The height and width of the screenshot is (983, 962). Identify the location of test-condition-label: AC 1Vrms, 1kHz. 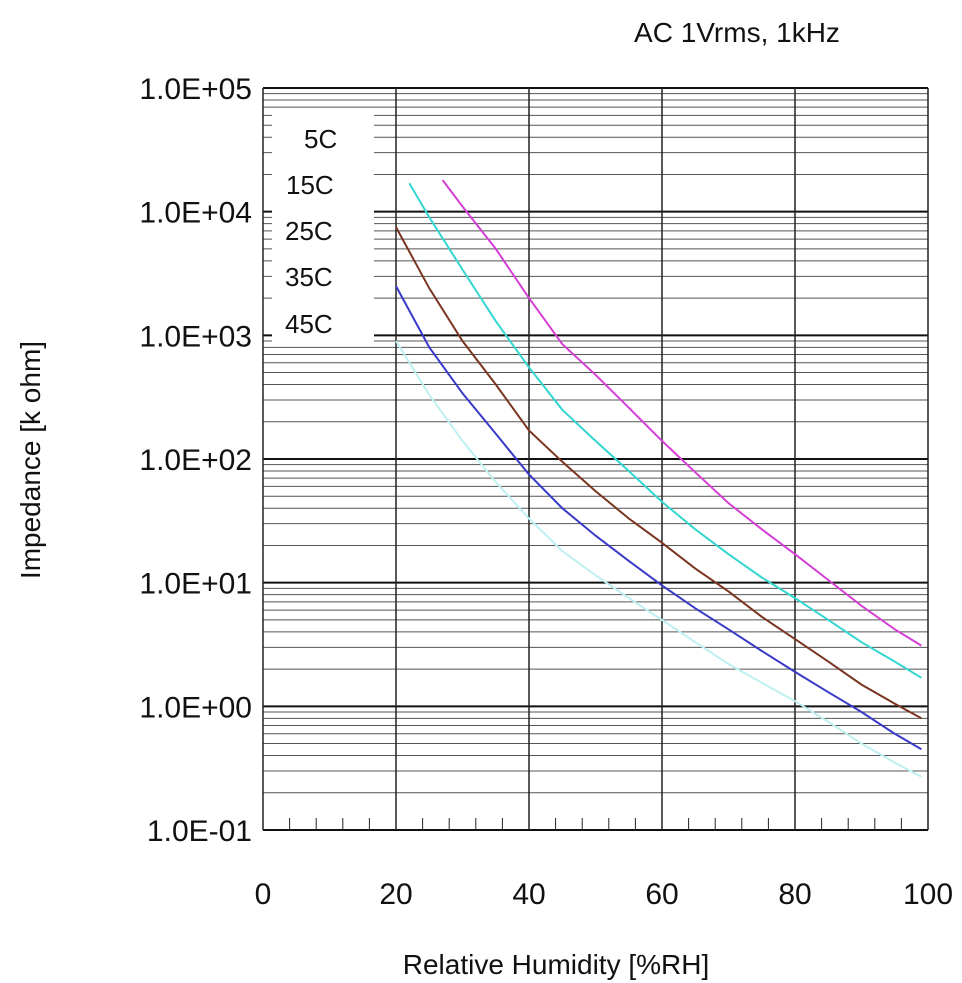
(737, 32).